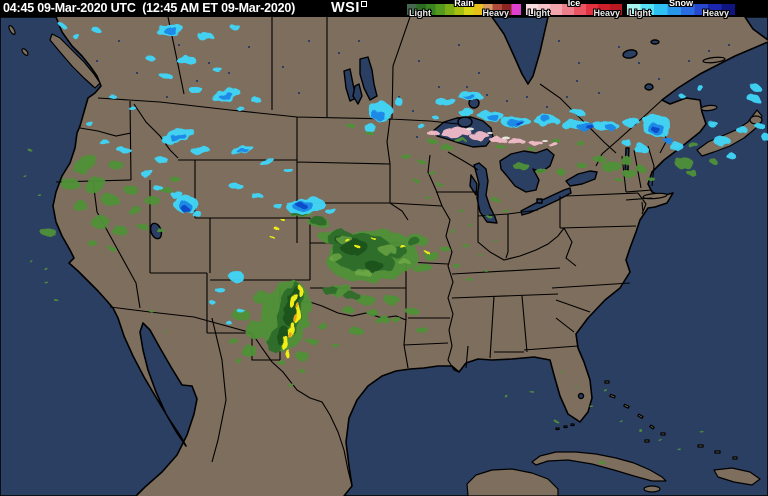  I want to click on legend-ice: Ice Light Heavy, so click(574, 9).